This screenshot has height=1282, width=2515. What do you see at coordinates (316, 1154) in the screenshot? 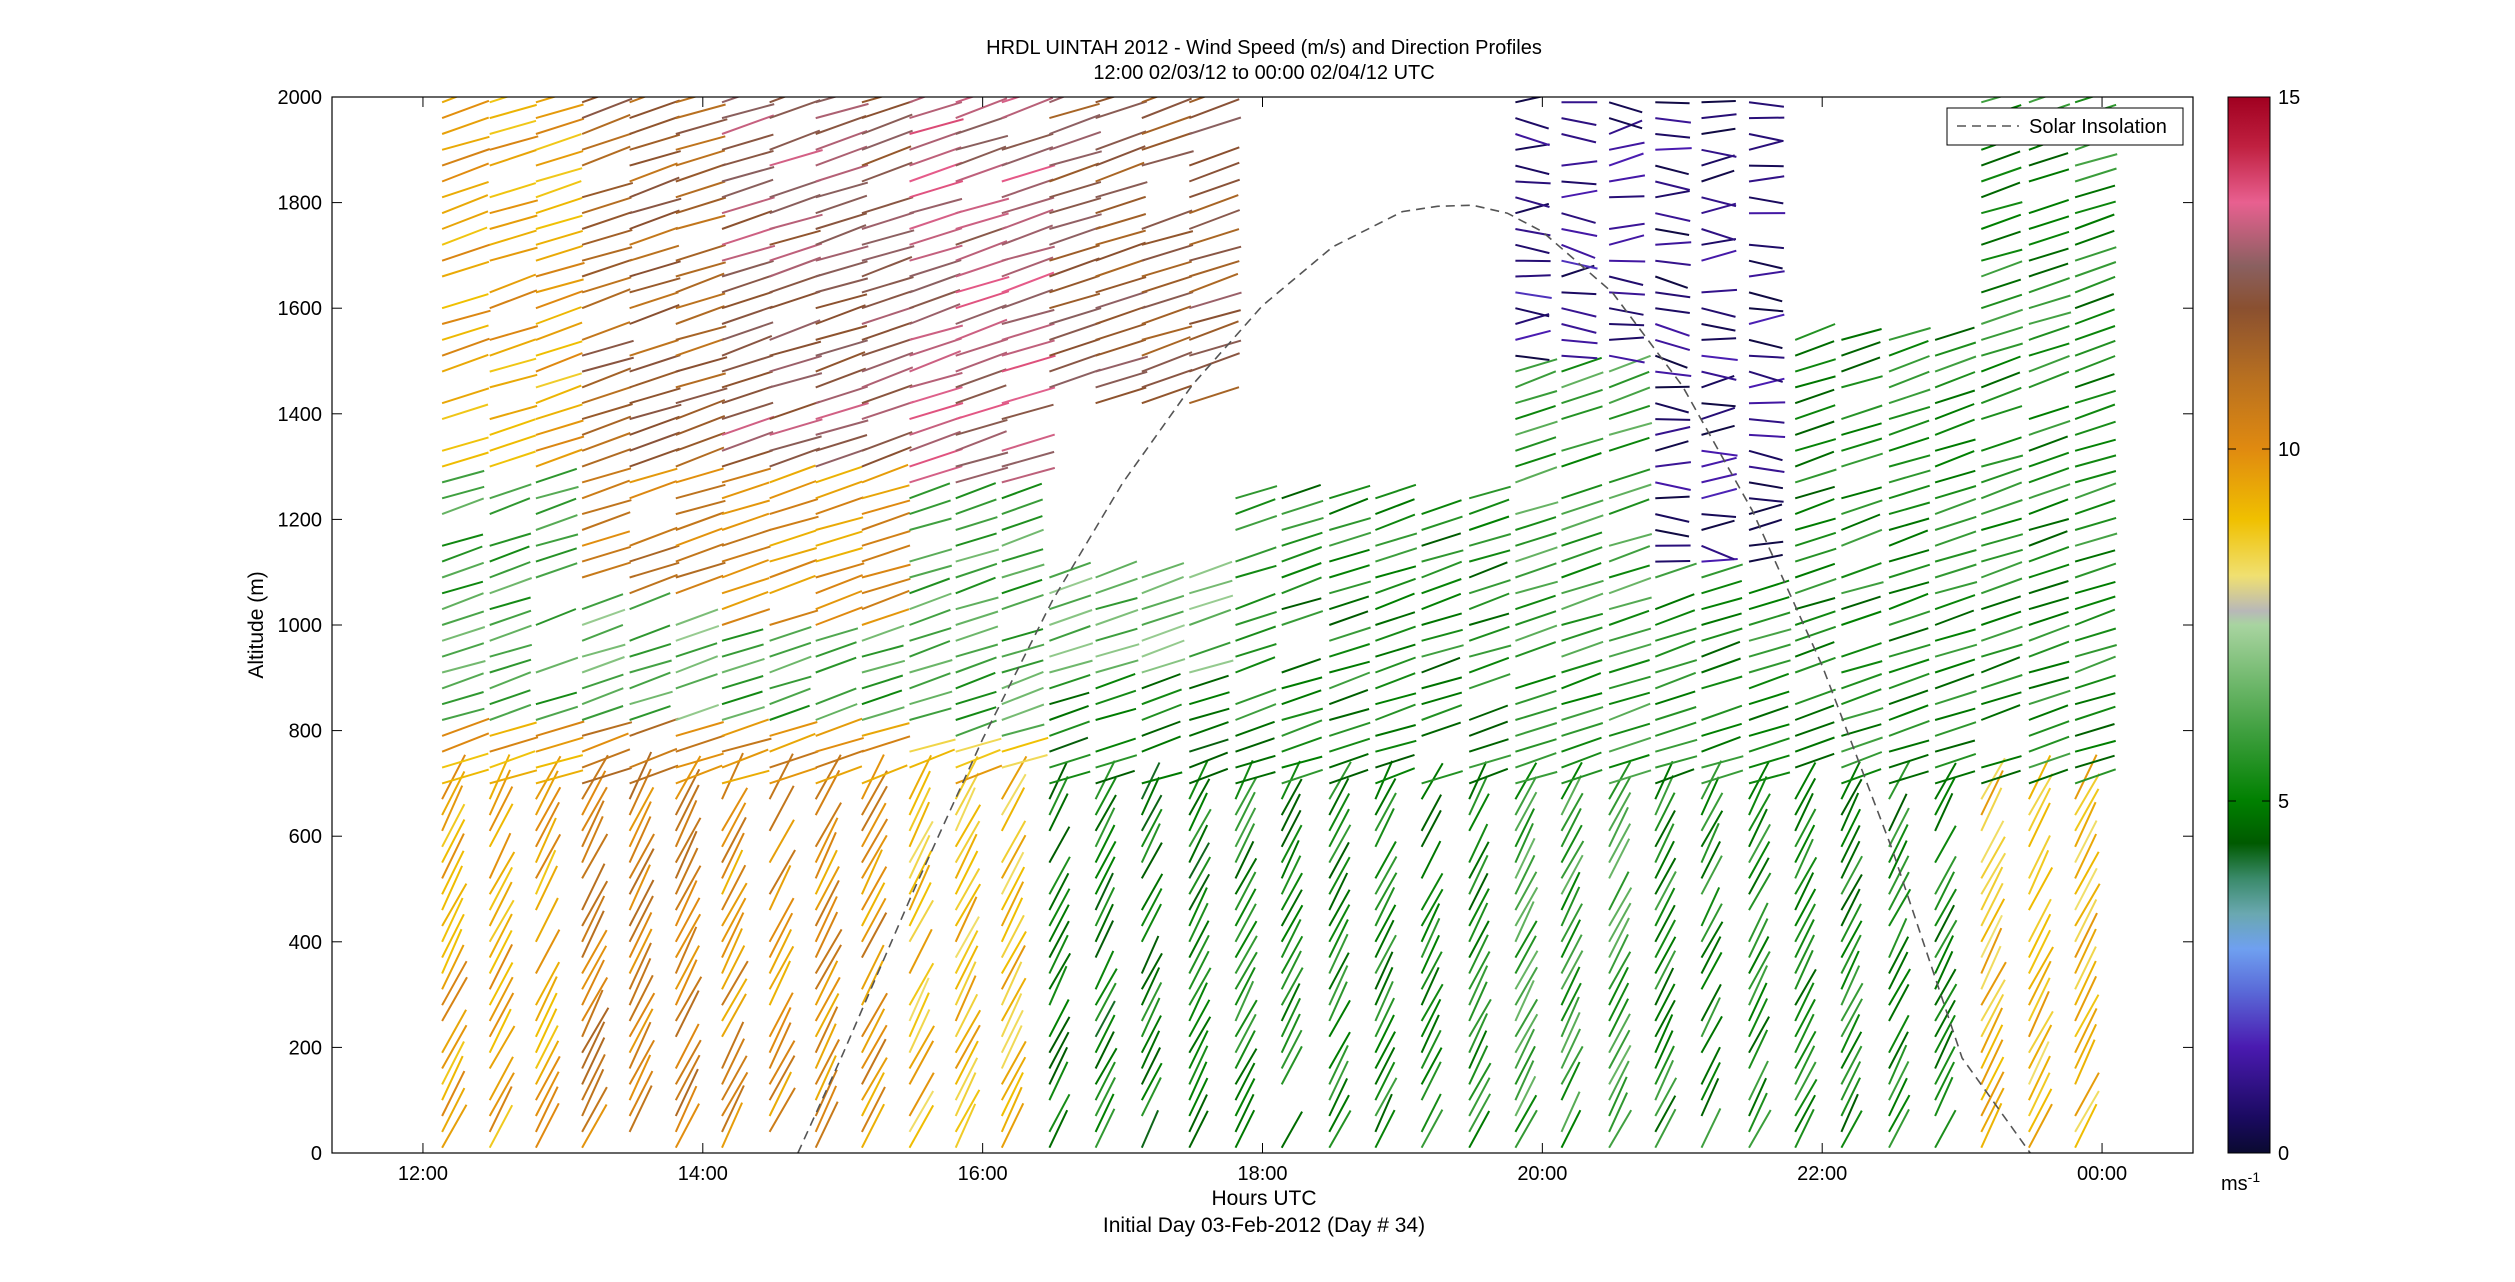
I see `y-tick-label: 0` at bounding box center [316, 1154].